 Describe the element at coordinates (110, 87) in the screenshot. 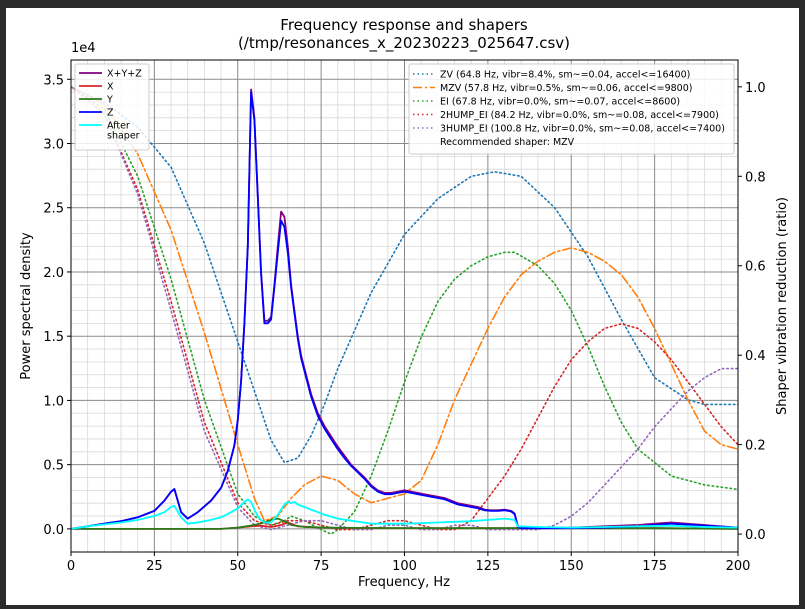

I see `legend-psd-label: X` at that location.